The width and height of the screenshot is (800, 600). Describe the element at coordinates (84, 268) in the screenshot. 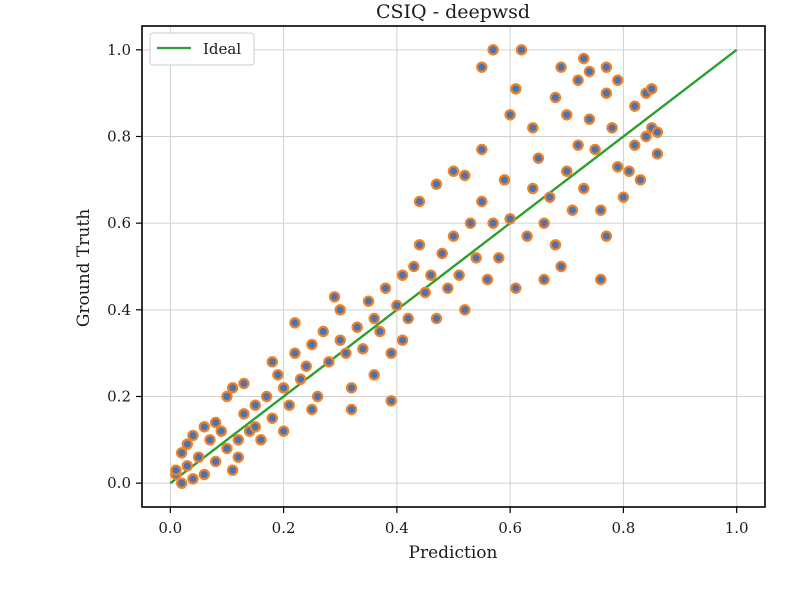

I see `y-axis-label: Ground Truth` at that location.